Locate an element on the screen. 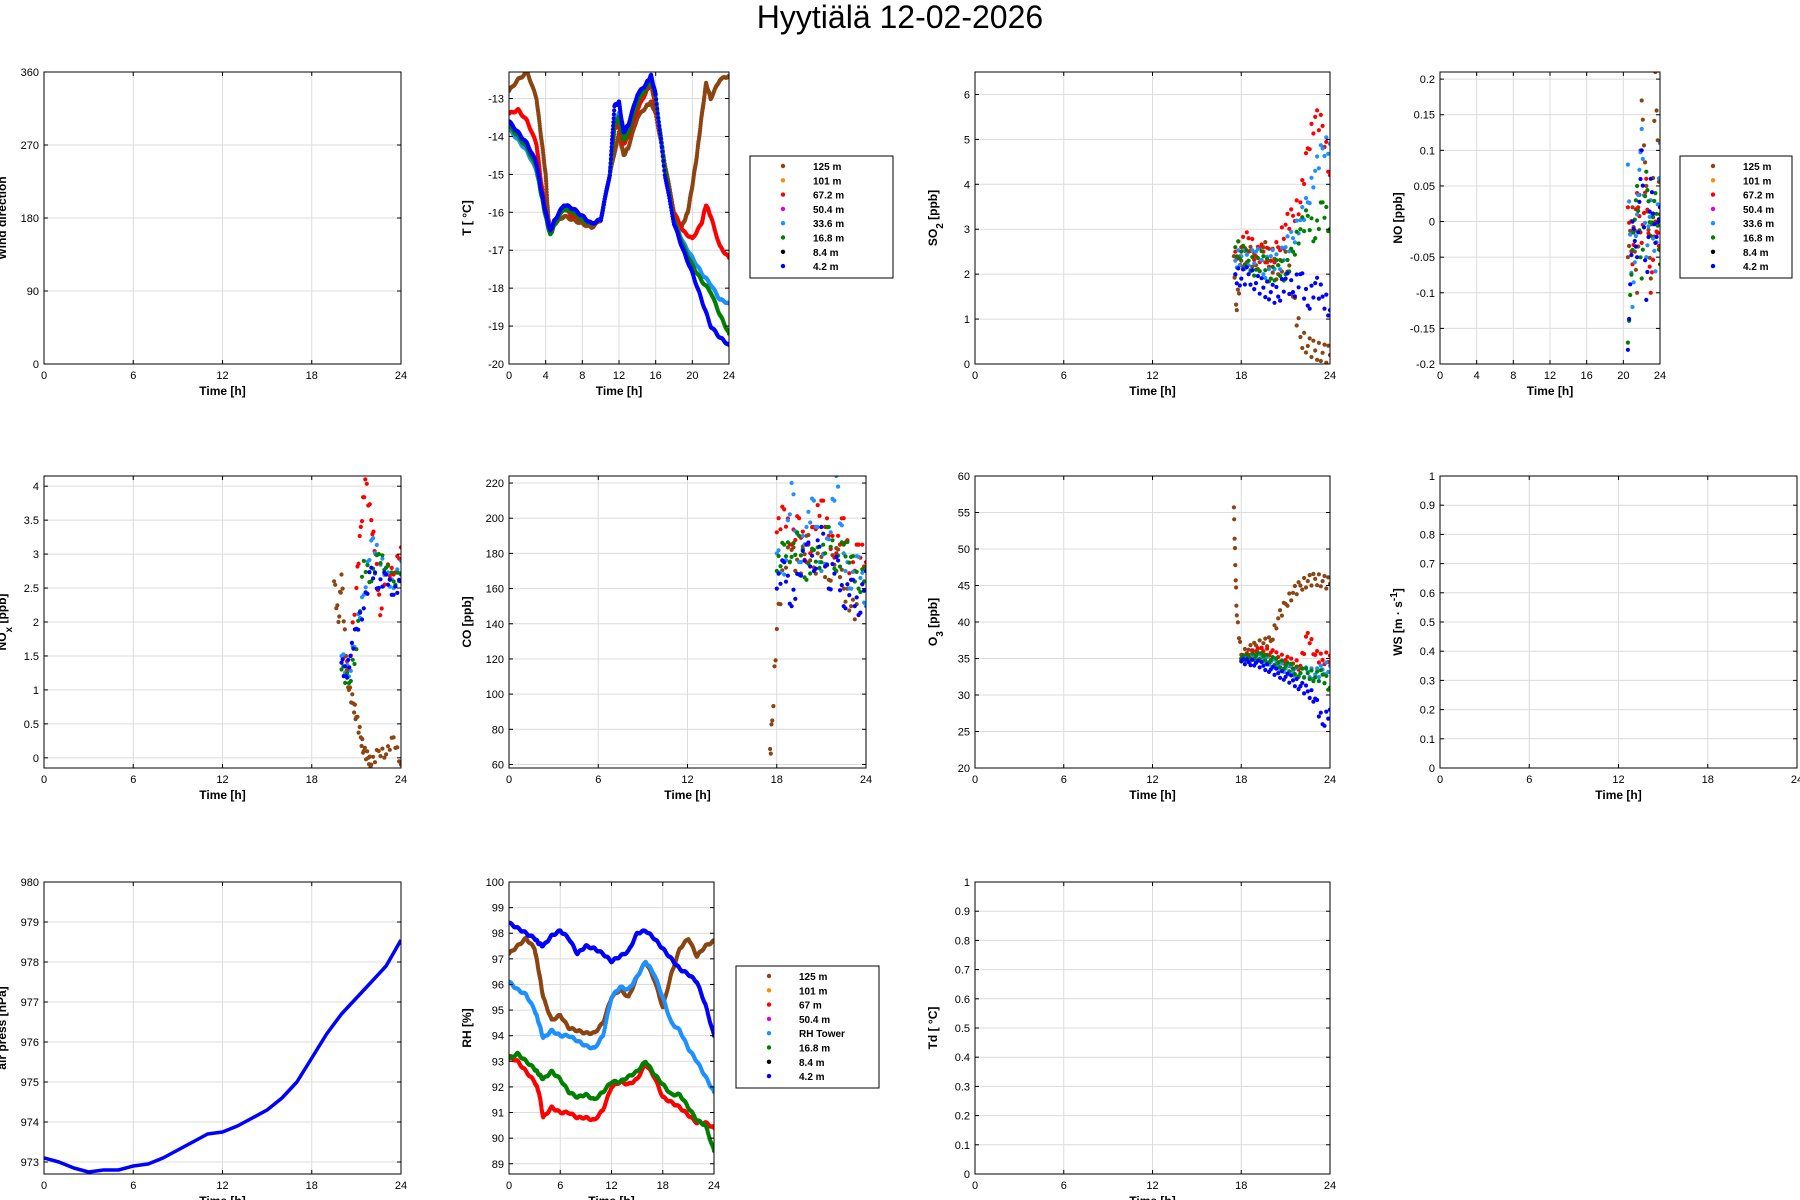 The image size is (1800, 1200). y-tick-label: 979 is located at coordinates (30, 923).